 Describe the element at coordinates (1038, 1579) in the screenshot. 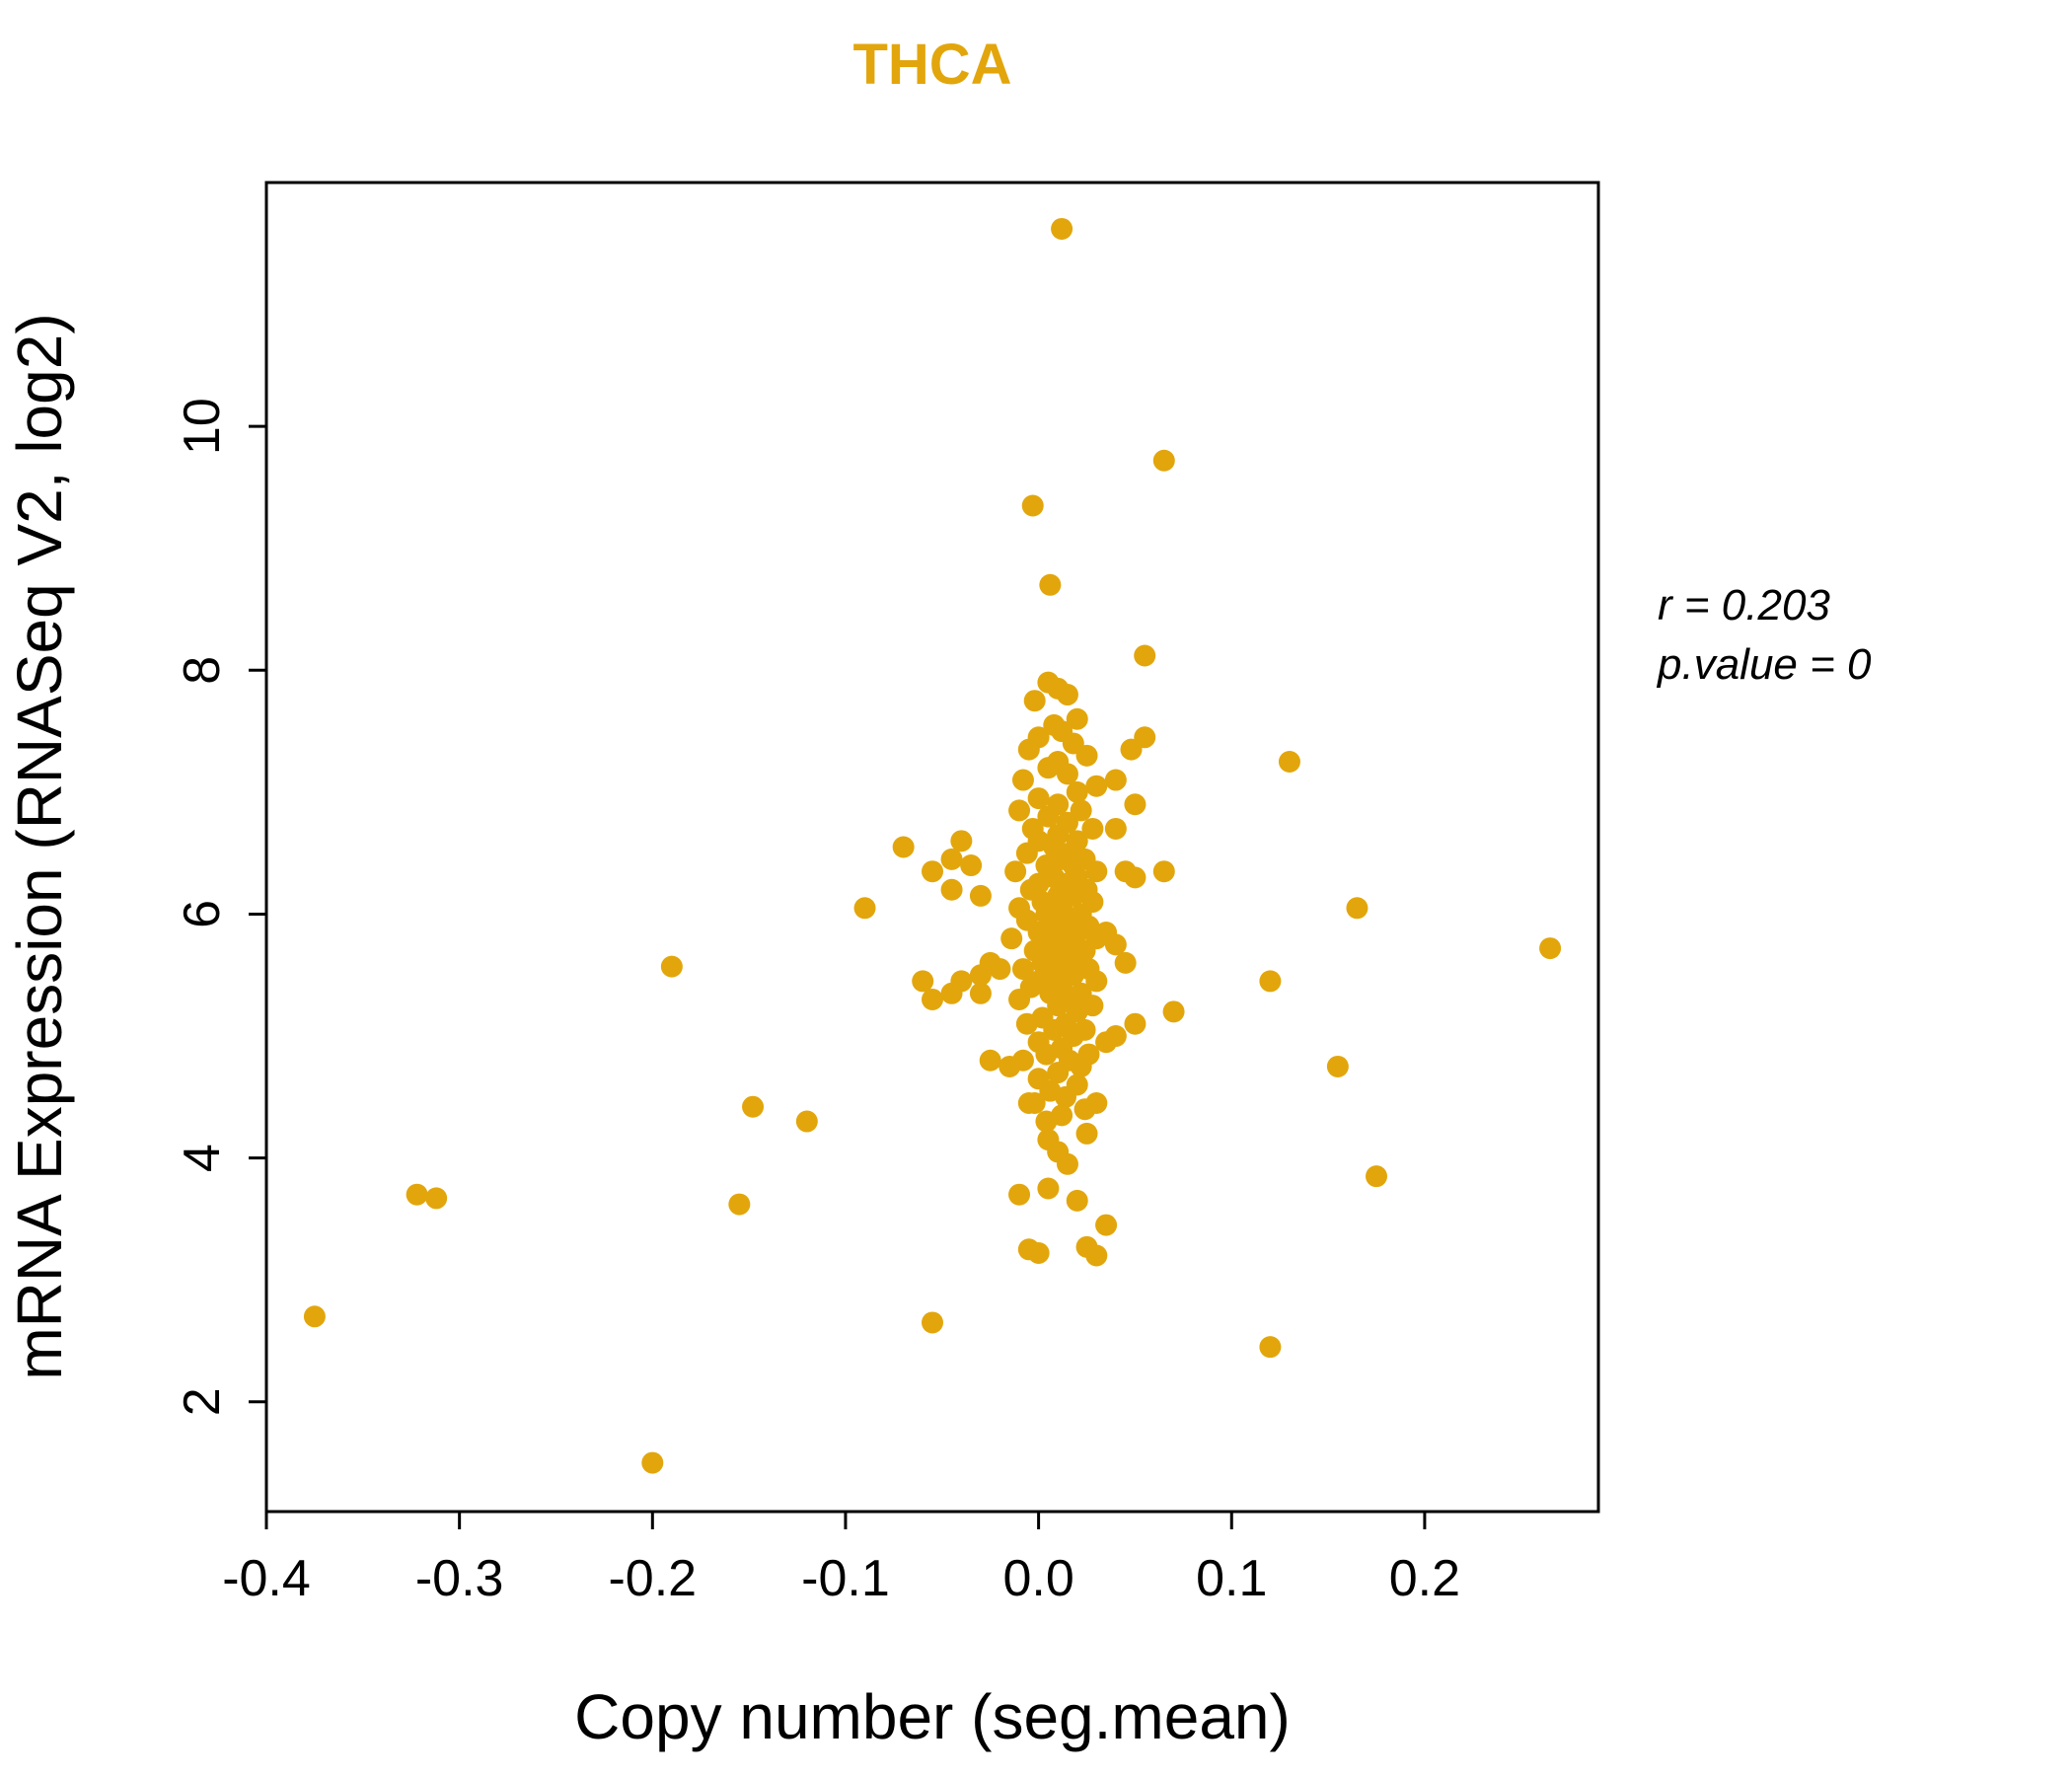

I see `x-tick-label: 0.0` at that location.